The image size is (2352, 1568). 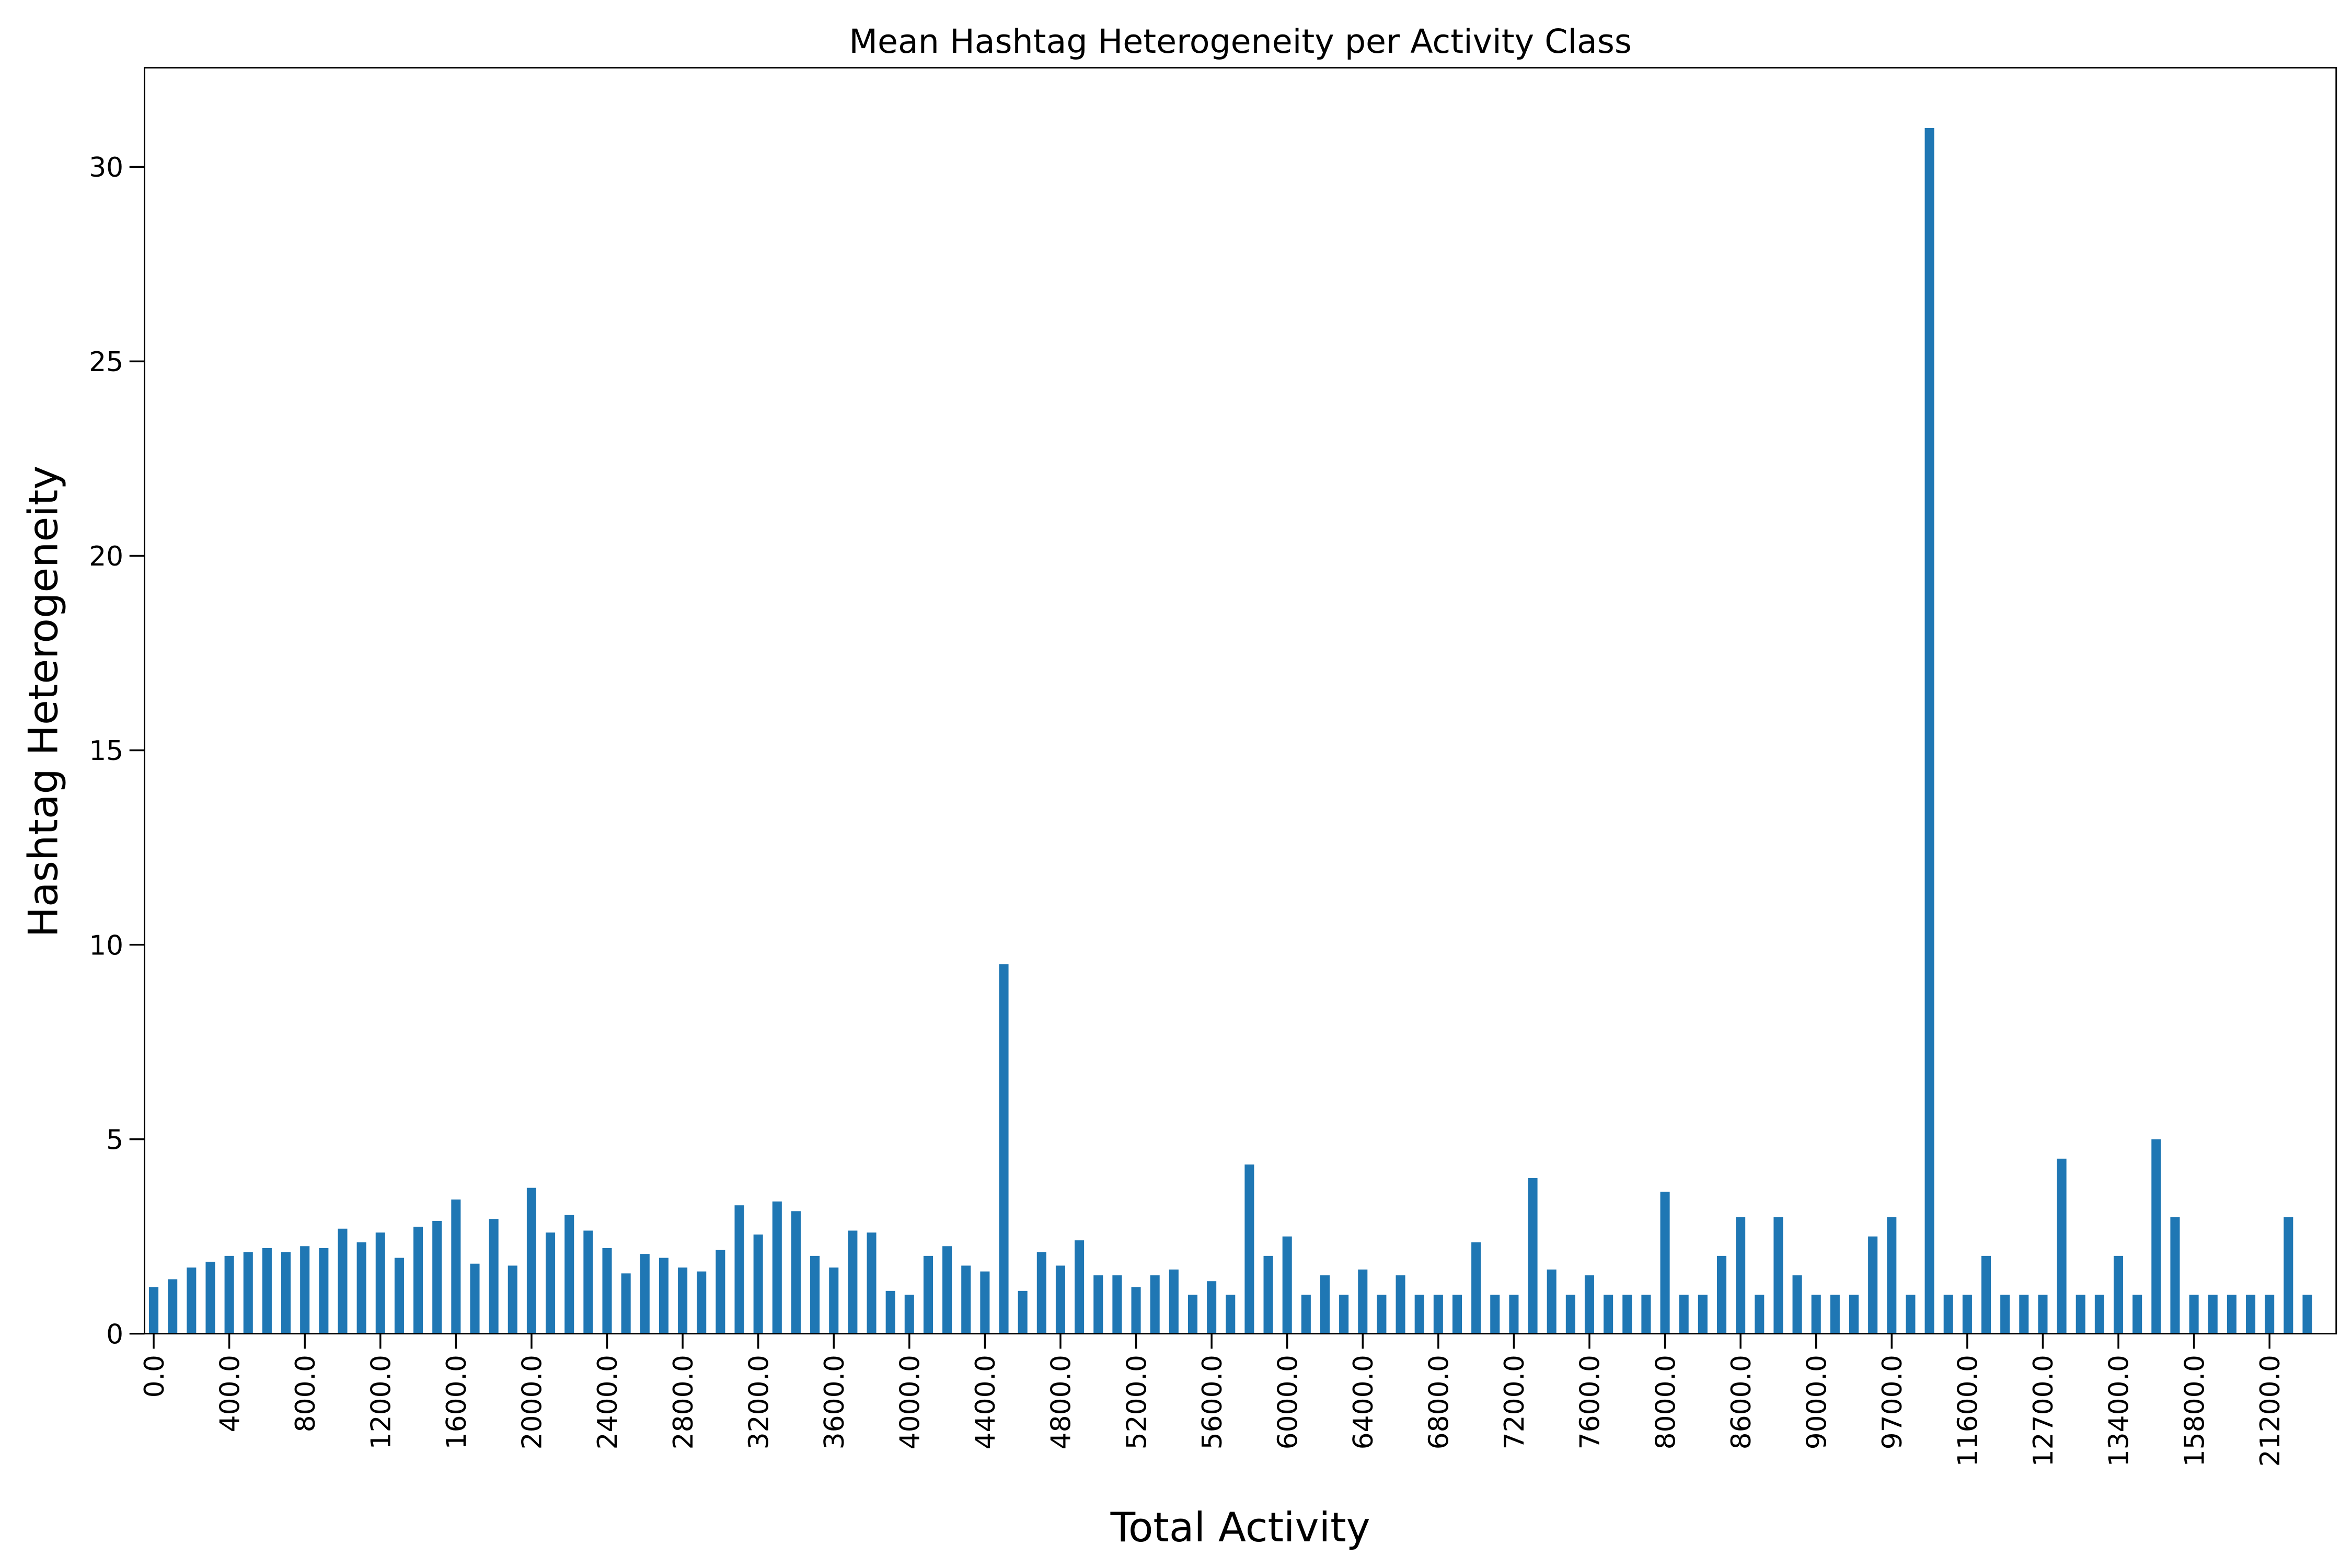 I want to click on y-axis-label: Hashtag Heterogeneity, so click(x=43, y=702).